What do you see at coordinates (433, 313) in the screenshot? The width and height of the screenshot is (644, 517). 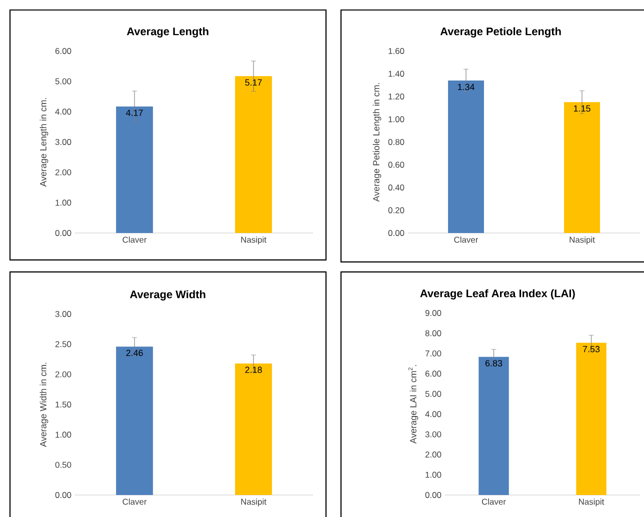 I see `y-tick-label: 9.00` at bounding box center [433, 313].